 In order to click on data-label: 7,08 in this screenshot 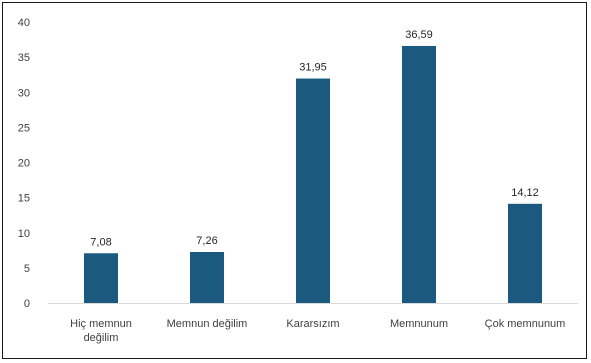, I will do `click(100, 242)`.